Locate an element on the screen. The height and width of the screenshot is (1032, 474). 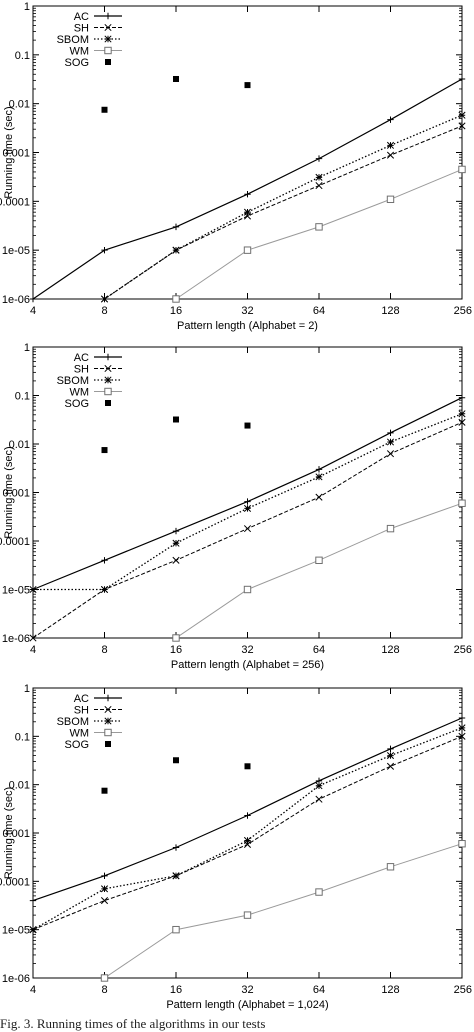
x-tick-label: 4 is located at coordinates (33, 311).